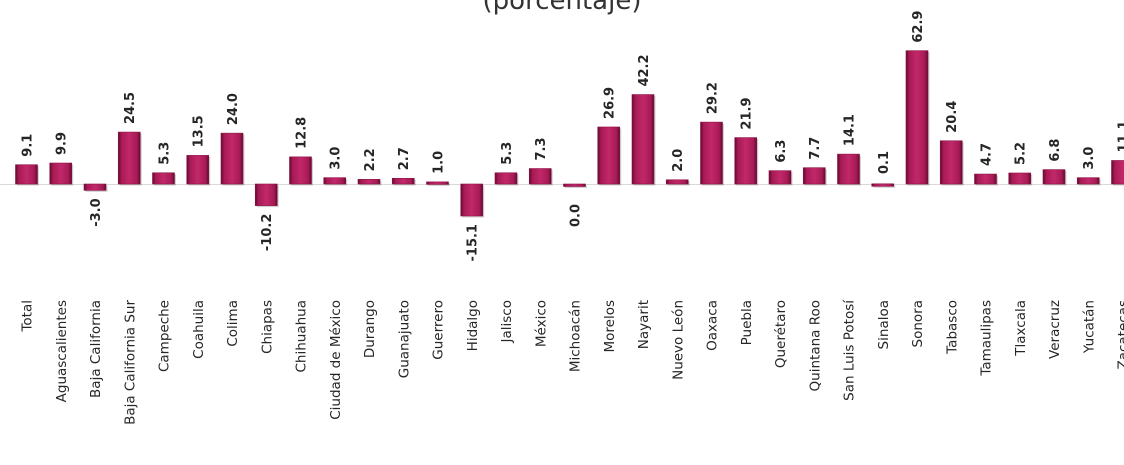 This screenshot has height=465, width=1124. Describe the element at coordinates (1054, 177) in the screenshot. I see `bar-veracruz` at that location.